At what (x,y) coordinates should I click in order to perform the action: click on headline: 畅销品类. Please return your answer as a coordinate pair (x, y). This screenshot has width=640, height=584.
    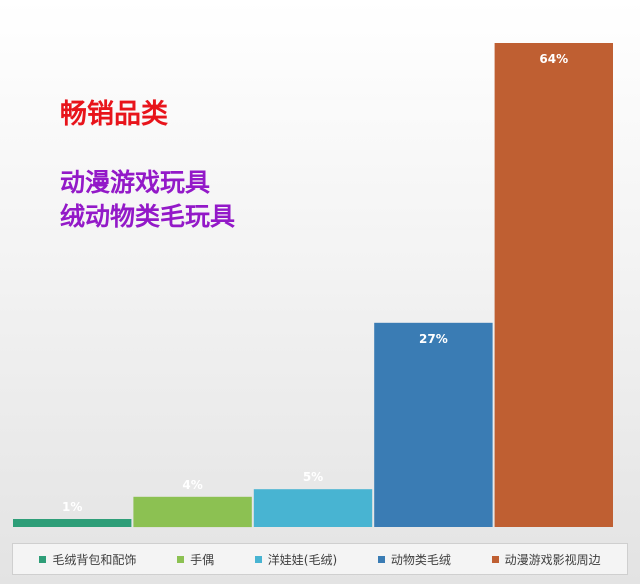
    Looking at the image, I should click on (114, 114).